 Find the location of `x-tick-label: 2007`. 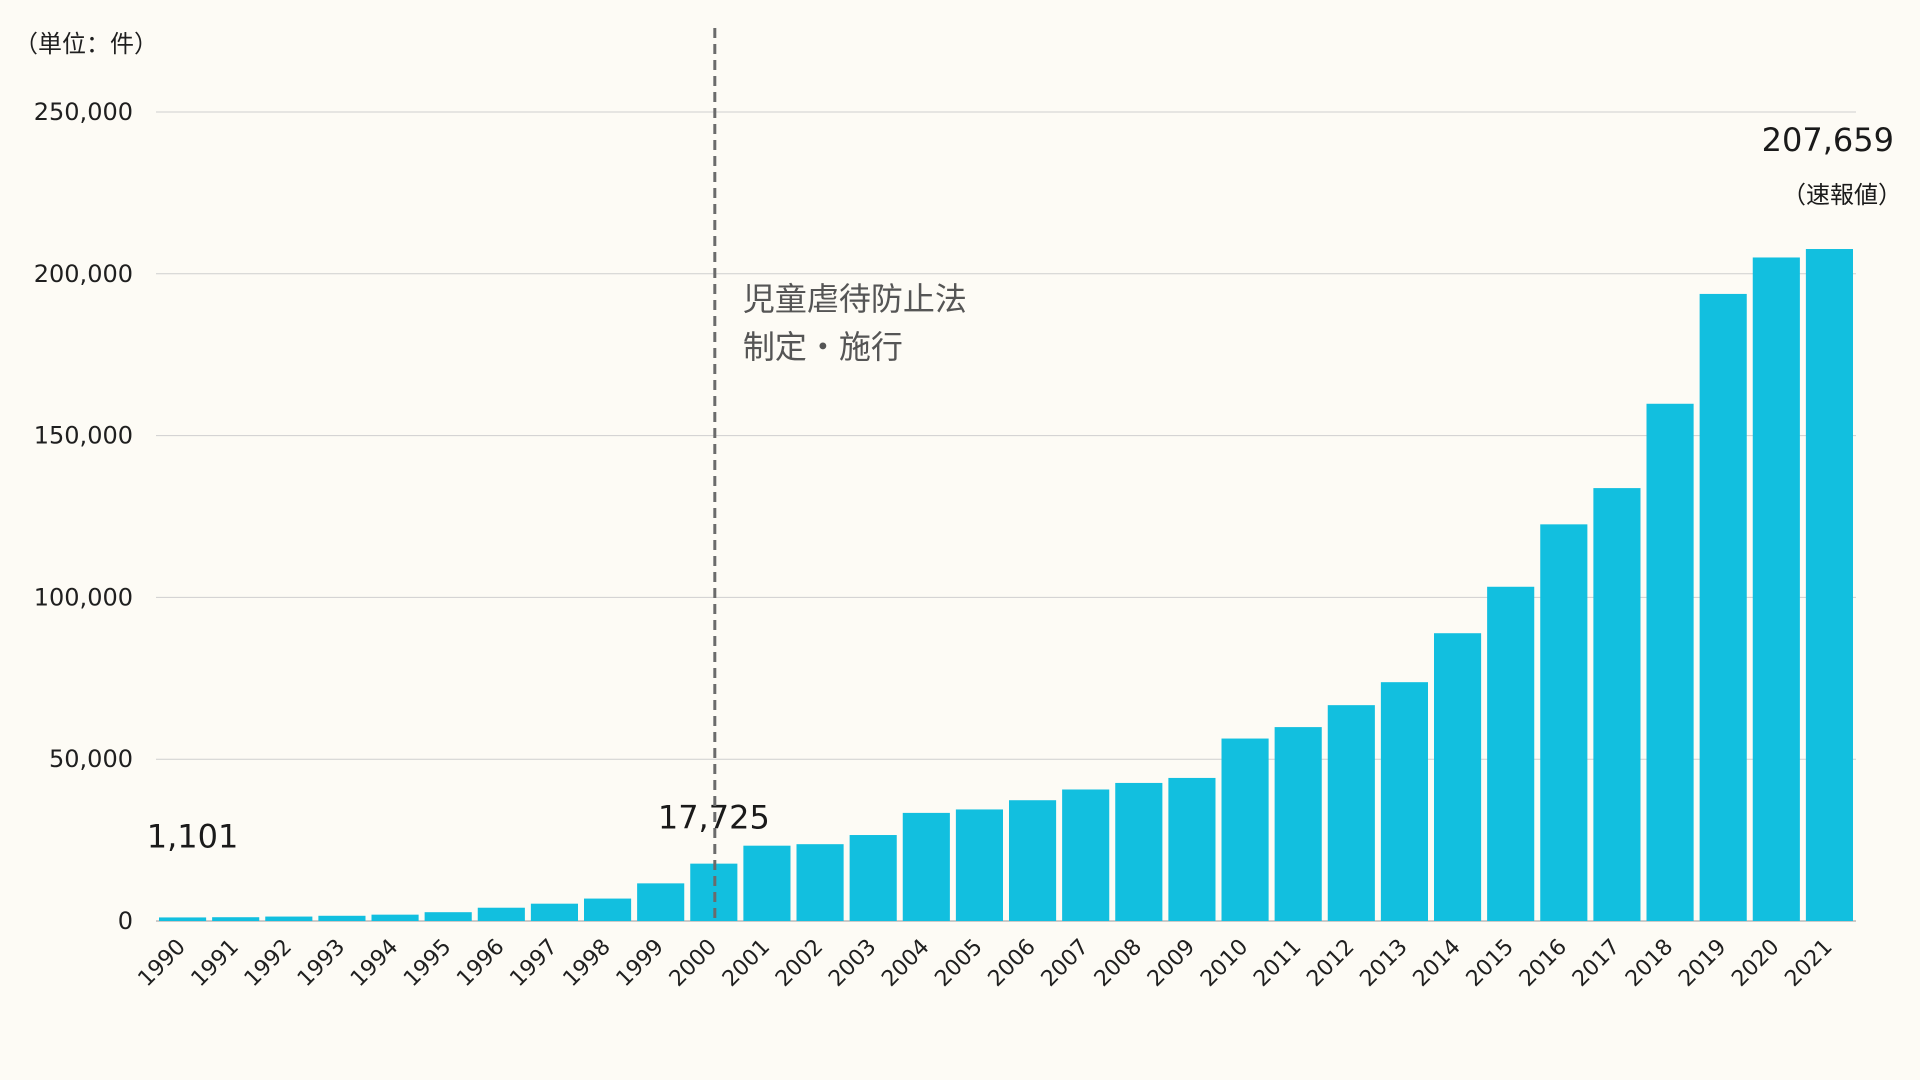

x-tick-label: 2007 is located at coordinates (1065, 963).